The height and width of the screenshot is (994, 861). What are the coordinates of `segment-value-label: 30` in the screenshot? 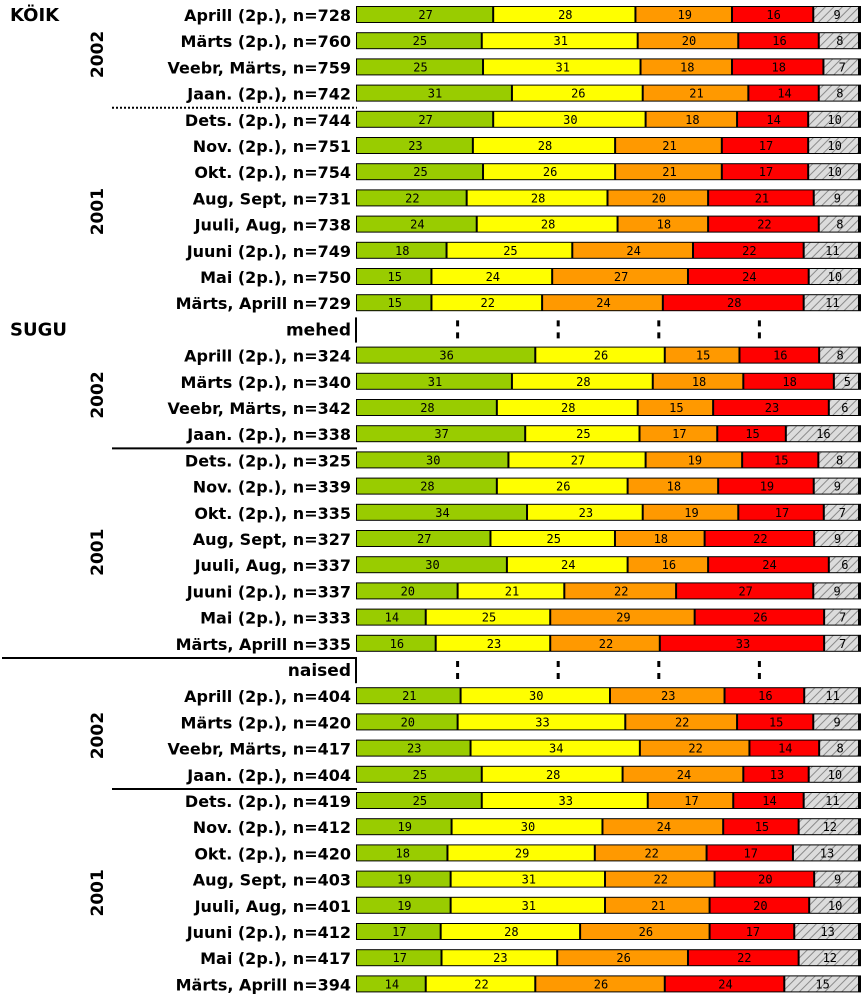 It's located at (528, 827).